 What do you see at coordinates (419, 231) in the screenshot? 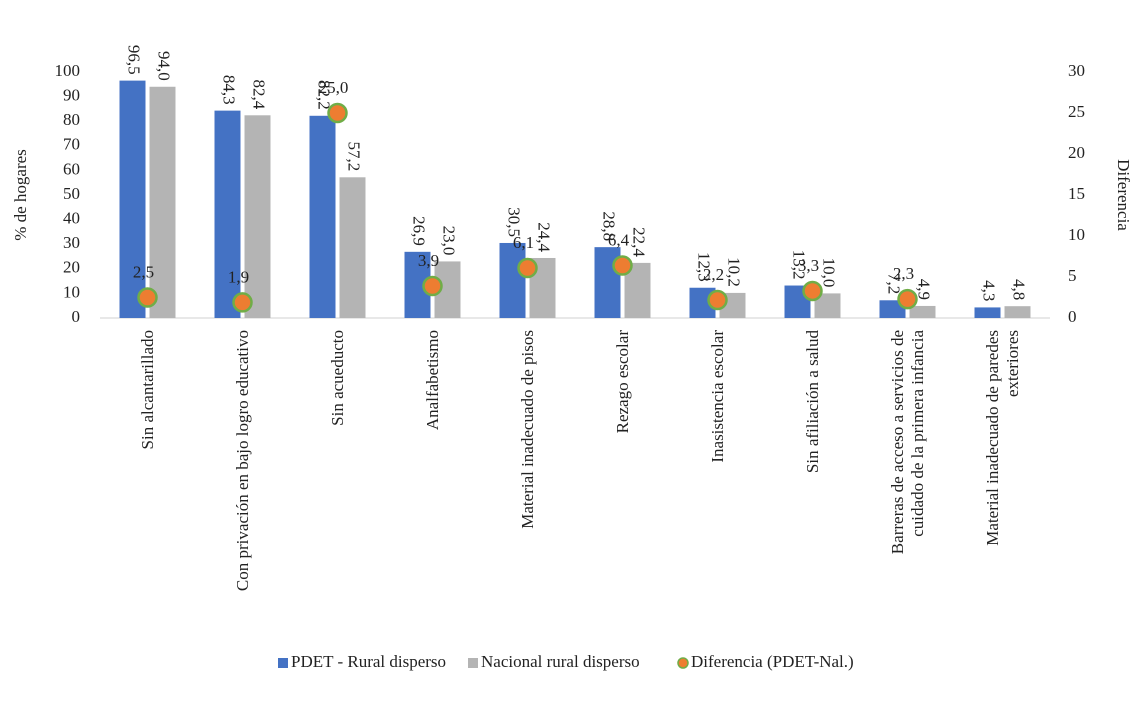
I see `value-label: 26,9` at bounding box center [419, 231].